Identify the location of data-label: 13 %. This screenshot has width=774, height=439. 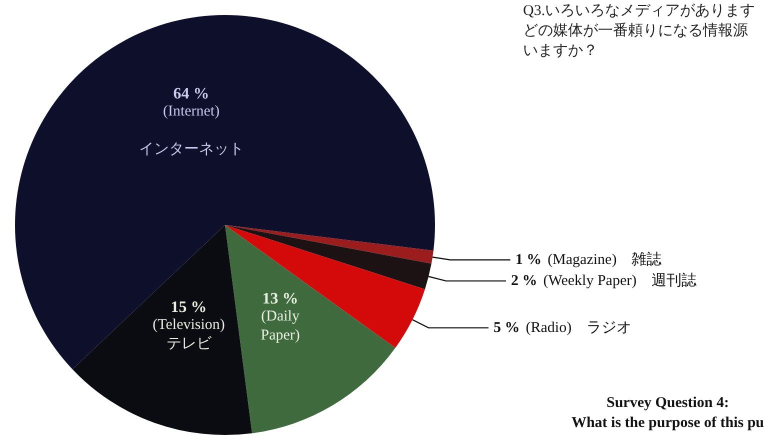
(280, 299).